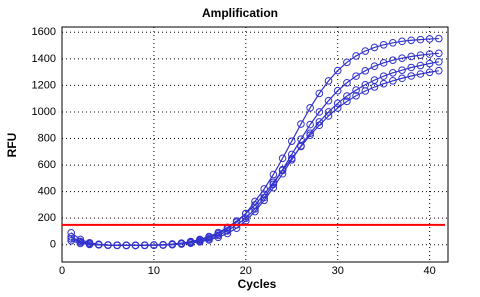  I want to click on x-tick-label: 40, so click(429, 271).